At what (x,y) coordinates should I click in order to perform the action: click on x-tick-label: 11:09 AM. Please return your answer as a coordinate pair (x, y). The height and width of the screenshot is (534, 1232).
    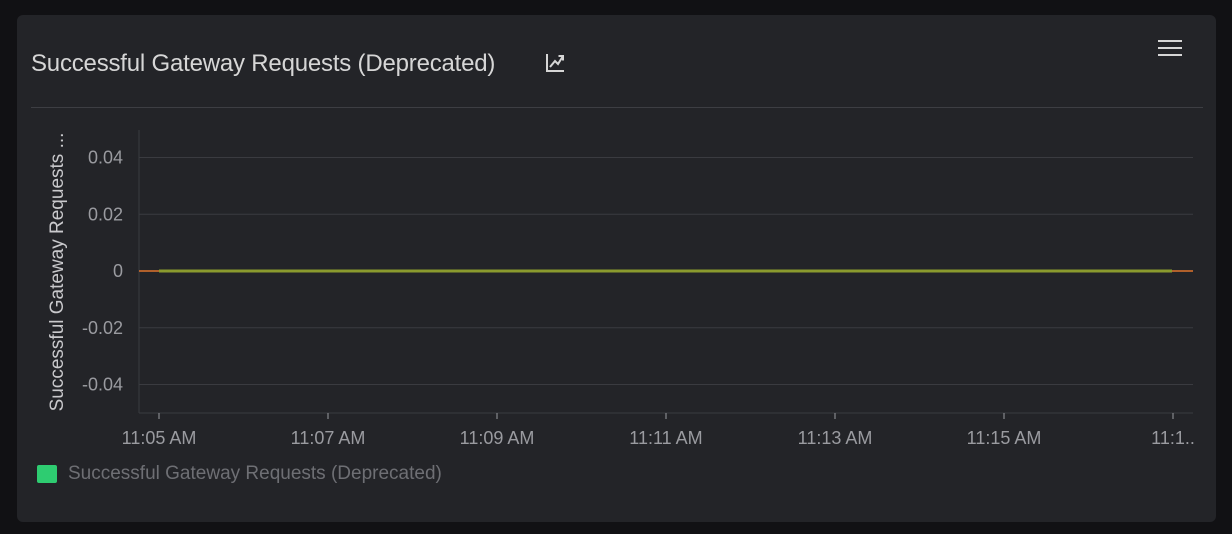
    Looking at the image, I should click on (497, 438).